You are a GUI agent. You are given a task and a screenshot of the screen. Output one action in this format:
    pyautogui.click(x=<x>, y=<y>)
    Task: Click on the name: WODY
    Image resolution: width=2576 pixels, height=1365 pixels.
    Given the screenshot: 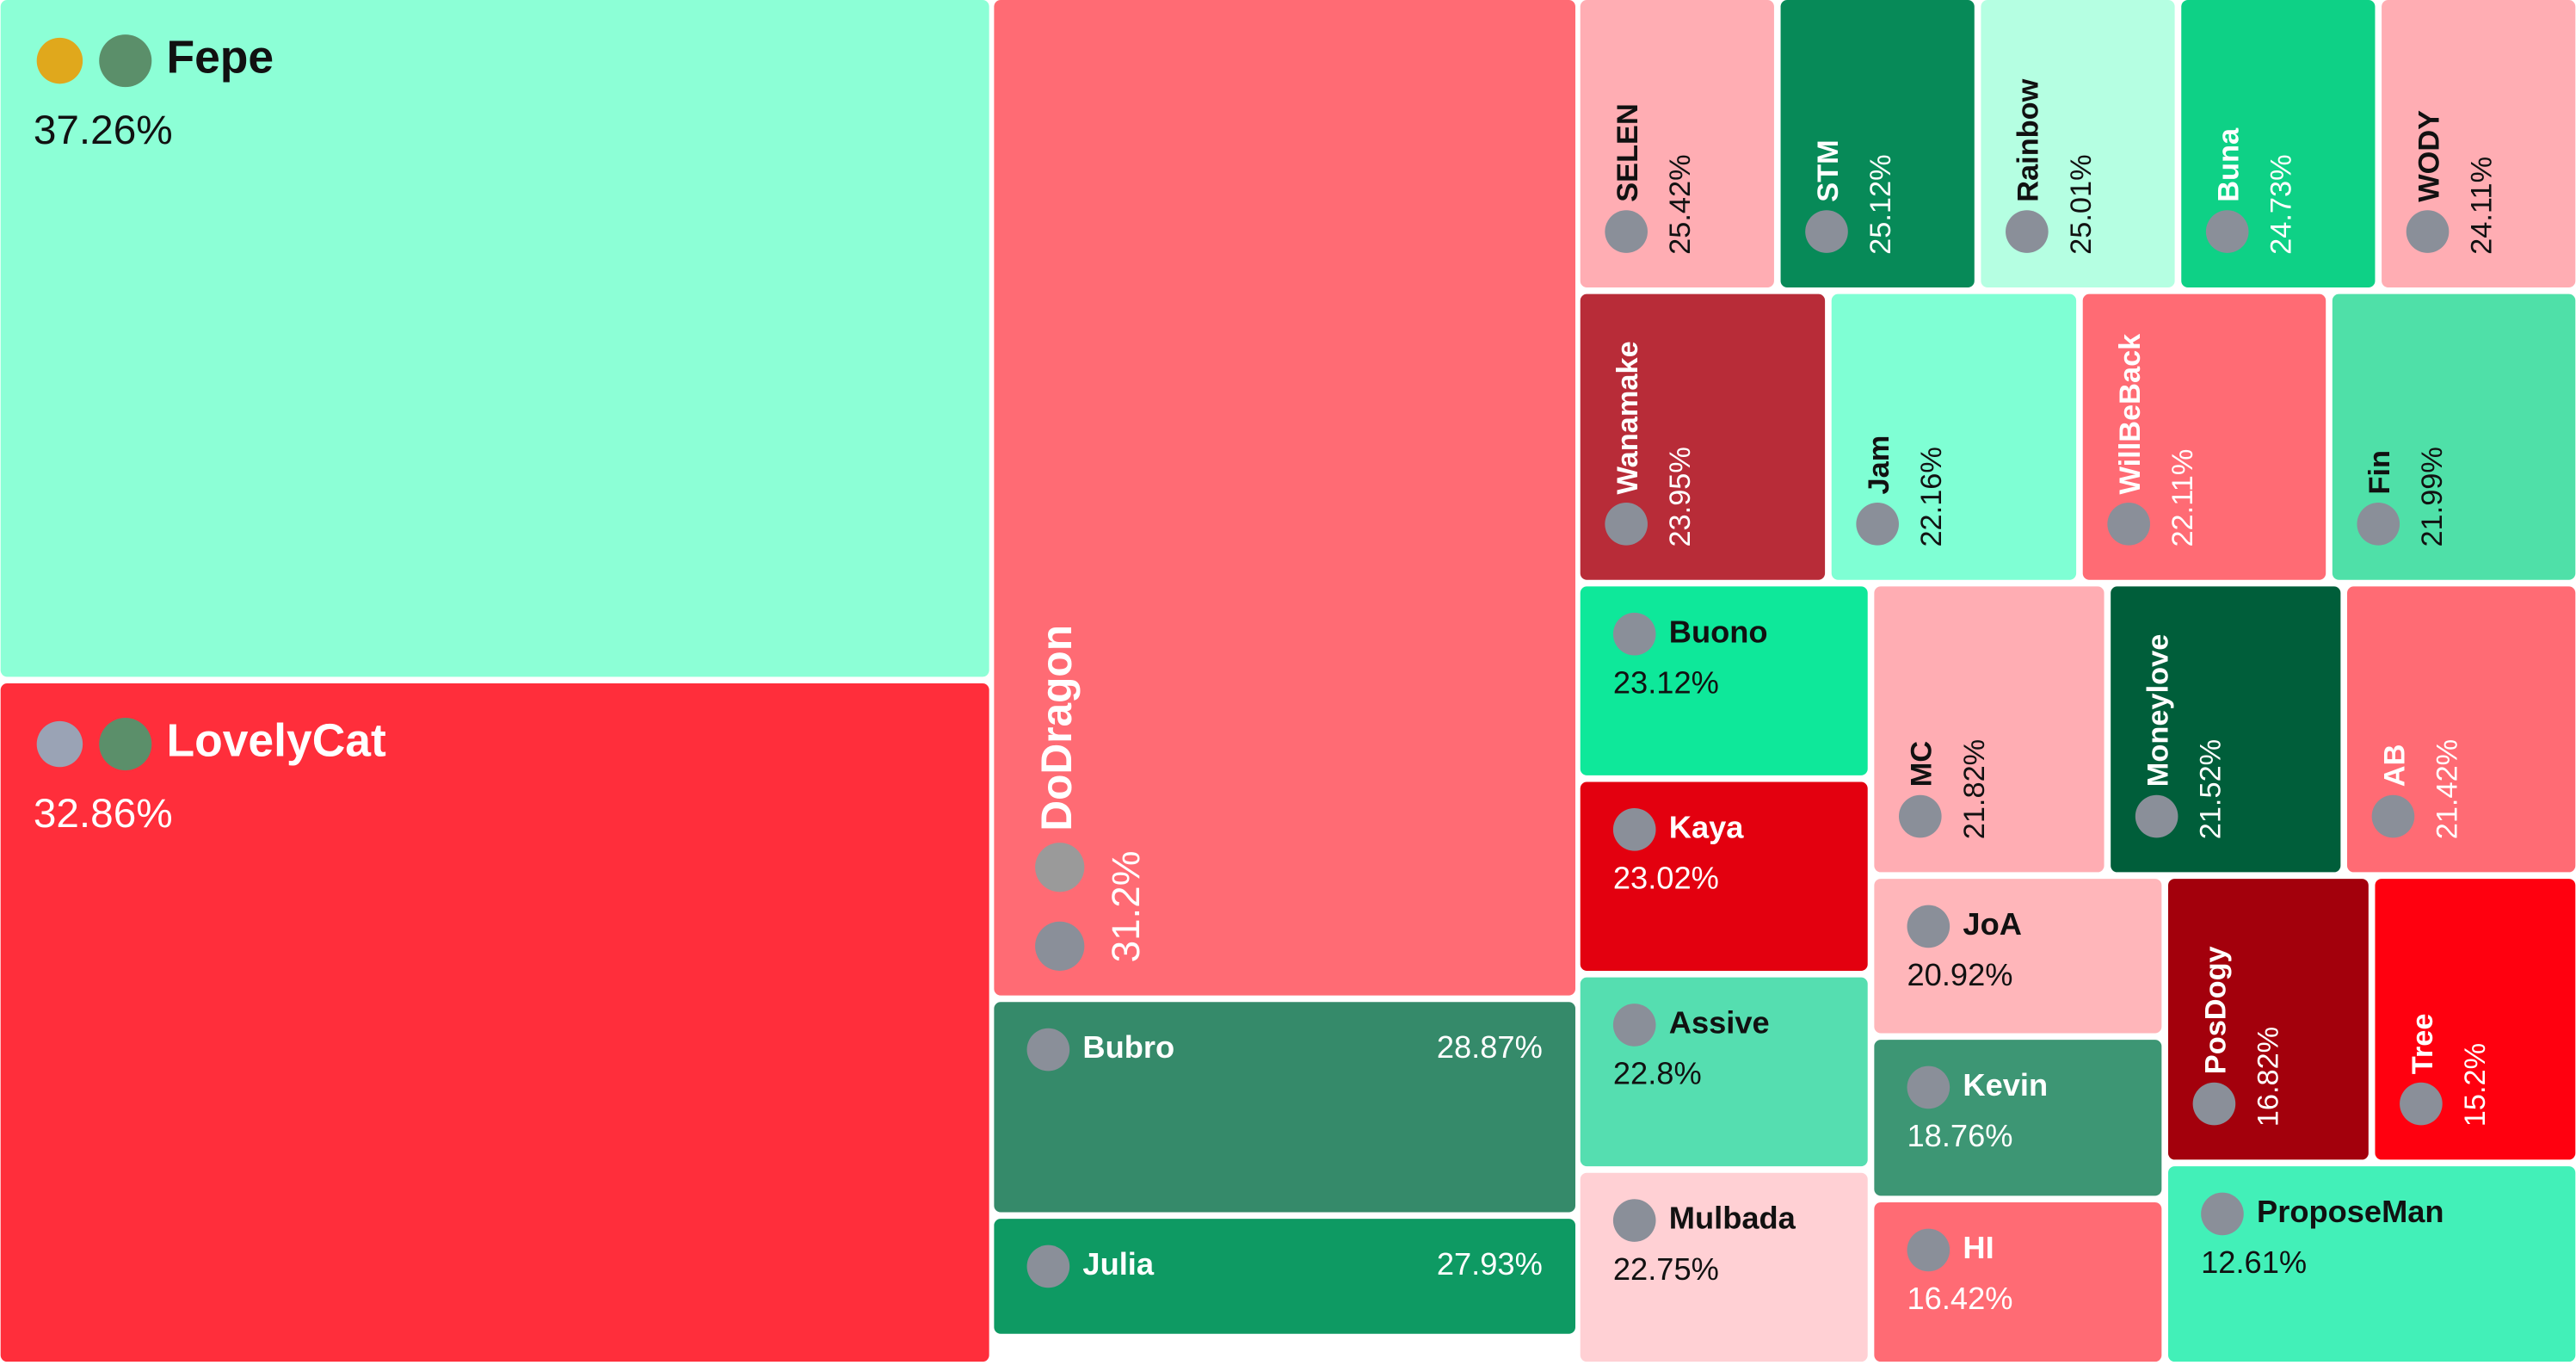 What is the action you would take?
    pyautogui.click(x=2429, y=156)
    